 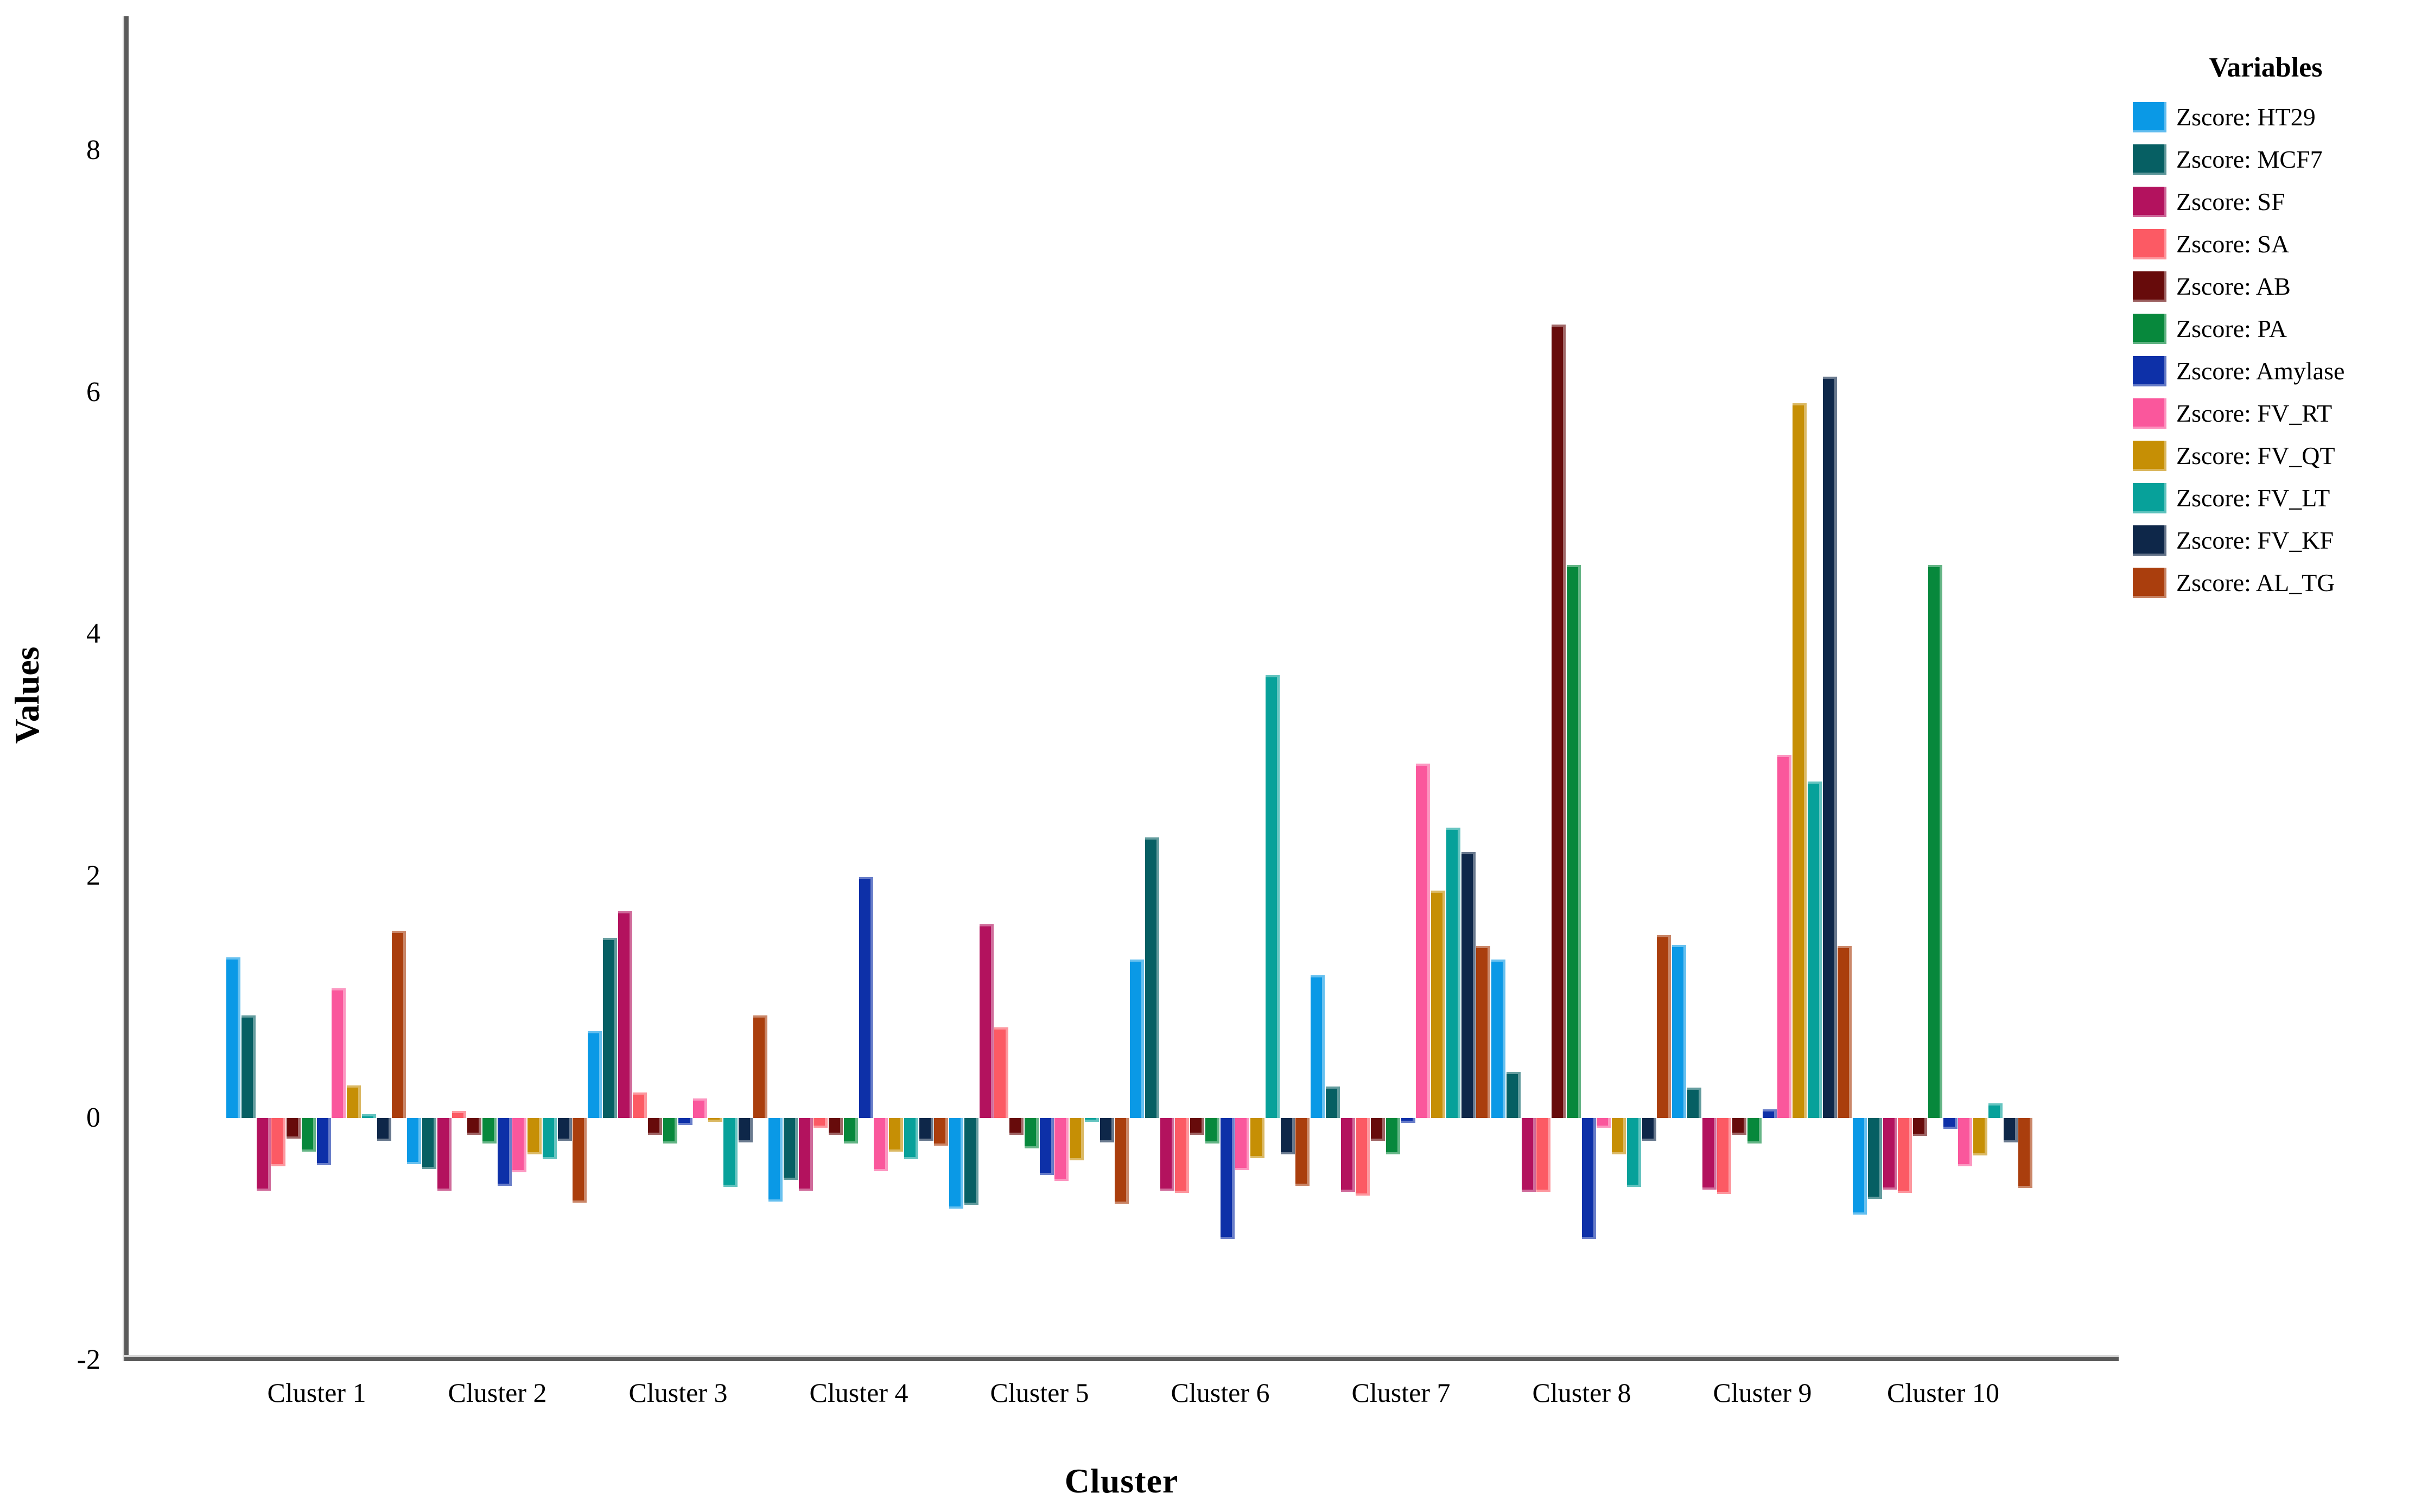 What do you see at coordinates (2260, 371) in the screenshot?
I see `legend-item-label: Zscore: Amylase` at bounding box center [2260, 371].